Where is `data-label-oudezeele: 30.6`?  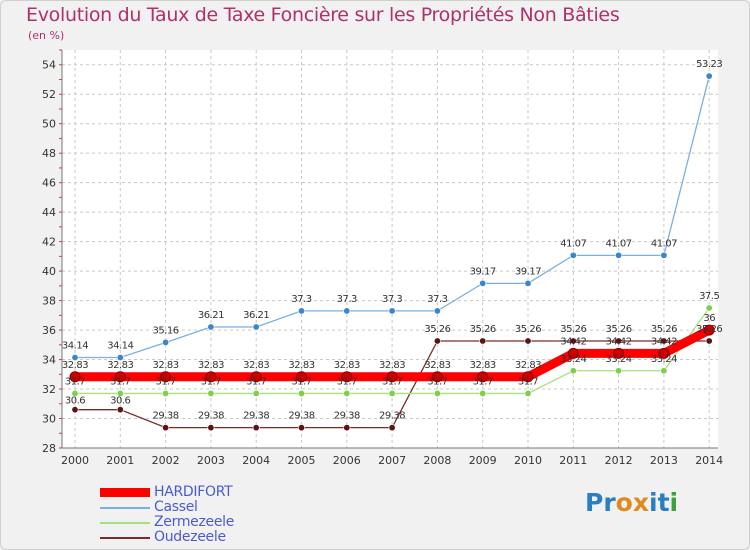 data-label-oudezeele: 30.6 is located at coordinates (75, 401).